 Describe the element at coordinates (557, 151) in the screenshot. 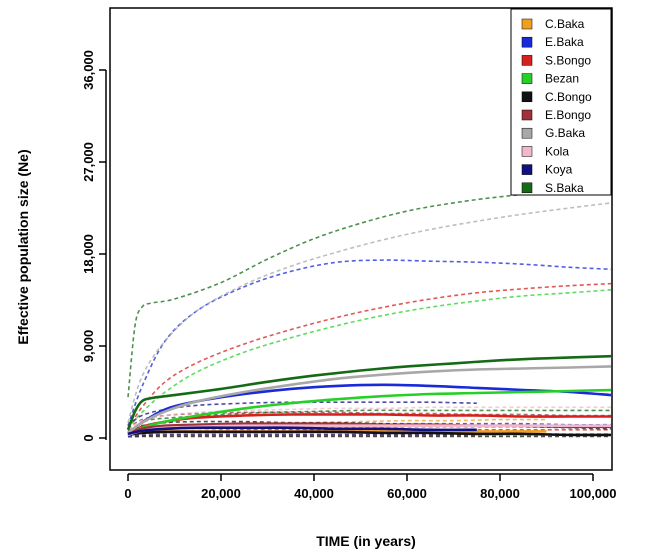

I see `legend-label: Kola` at that location.